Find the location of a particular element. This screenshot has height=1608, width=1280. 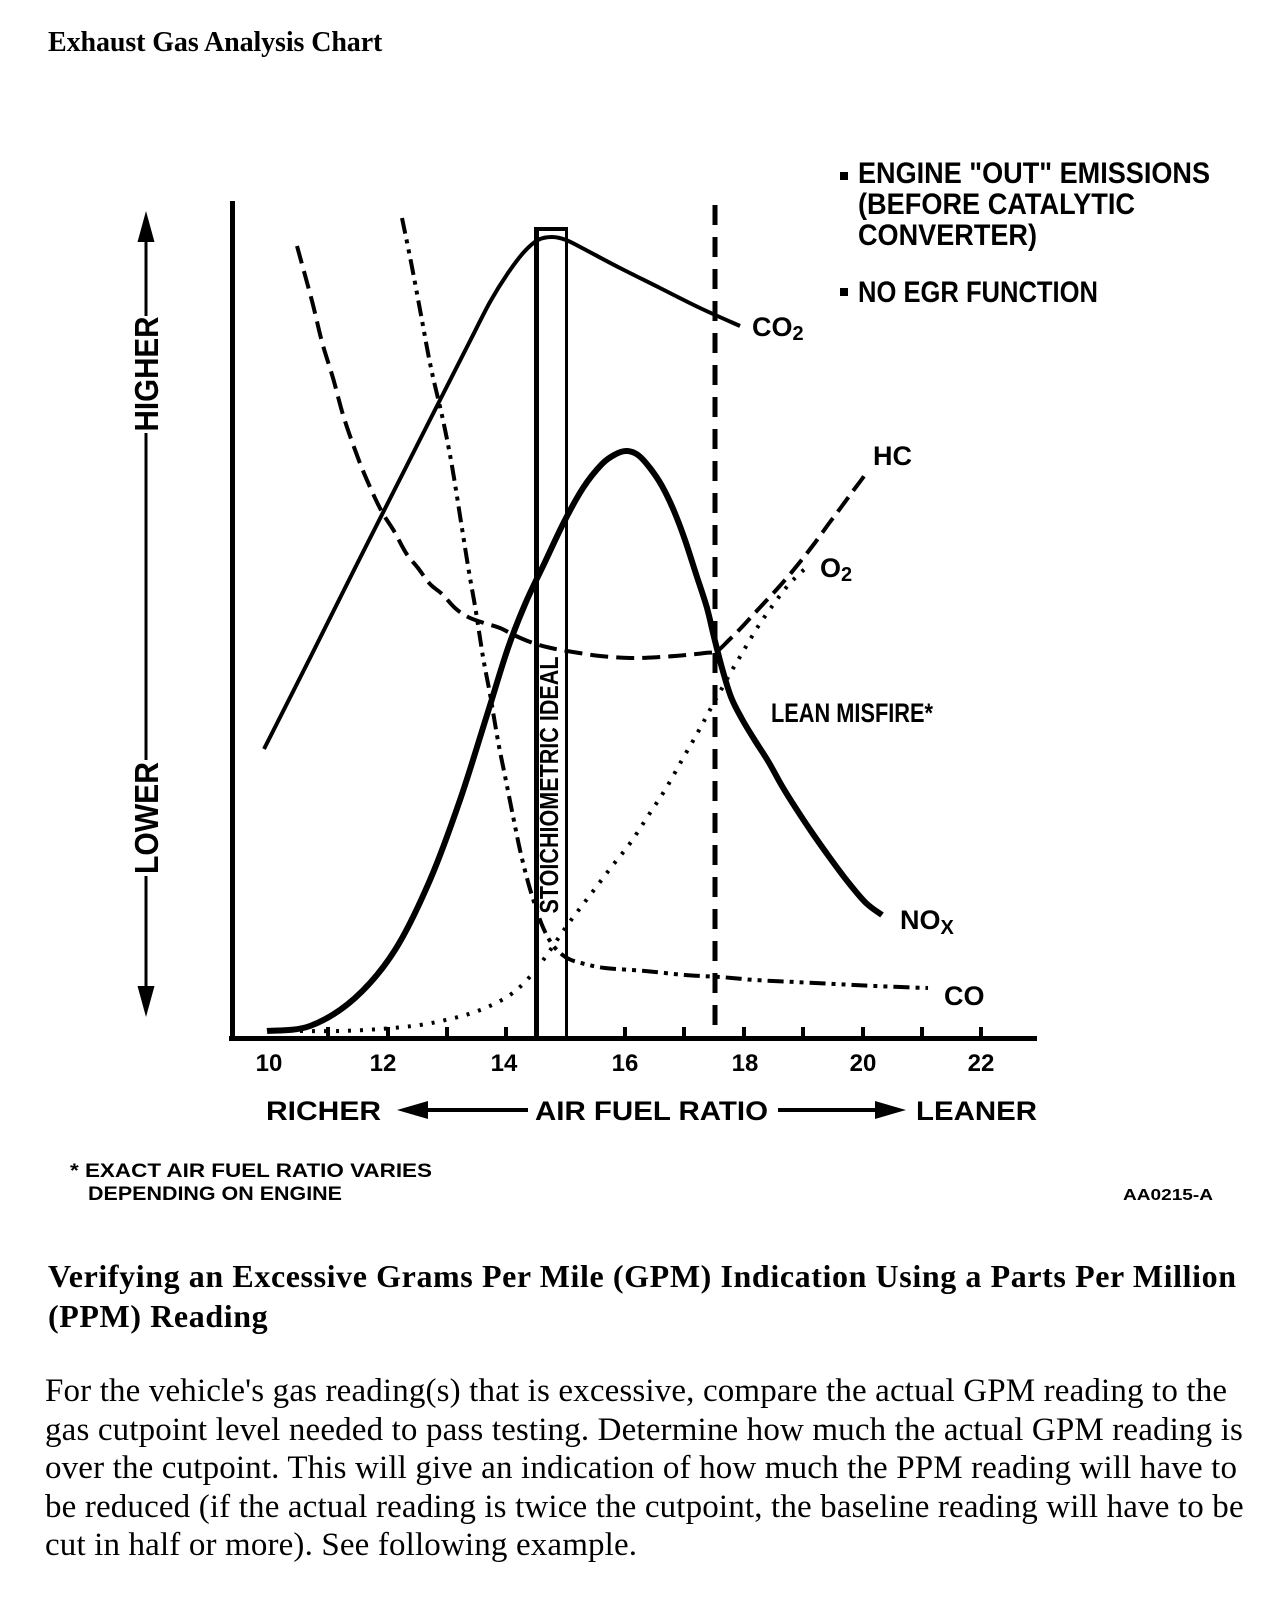

svg-text: AIR FUEL RATIO is located at coordinates (651, 1111).